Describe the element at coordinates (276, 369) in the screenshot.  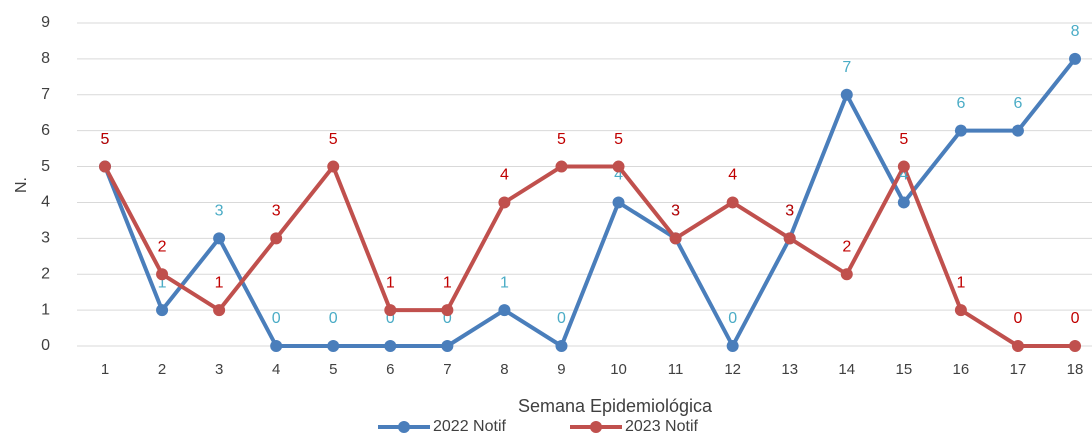
I see `x-tick-label: 4` at that location.